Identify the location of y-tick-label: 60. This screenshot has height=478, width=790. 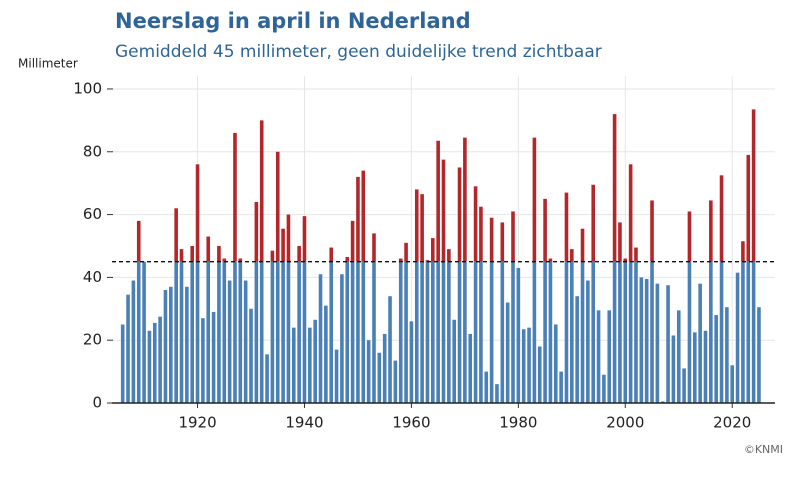
(92, 214).